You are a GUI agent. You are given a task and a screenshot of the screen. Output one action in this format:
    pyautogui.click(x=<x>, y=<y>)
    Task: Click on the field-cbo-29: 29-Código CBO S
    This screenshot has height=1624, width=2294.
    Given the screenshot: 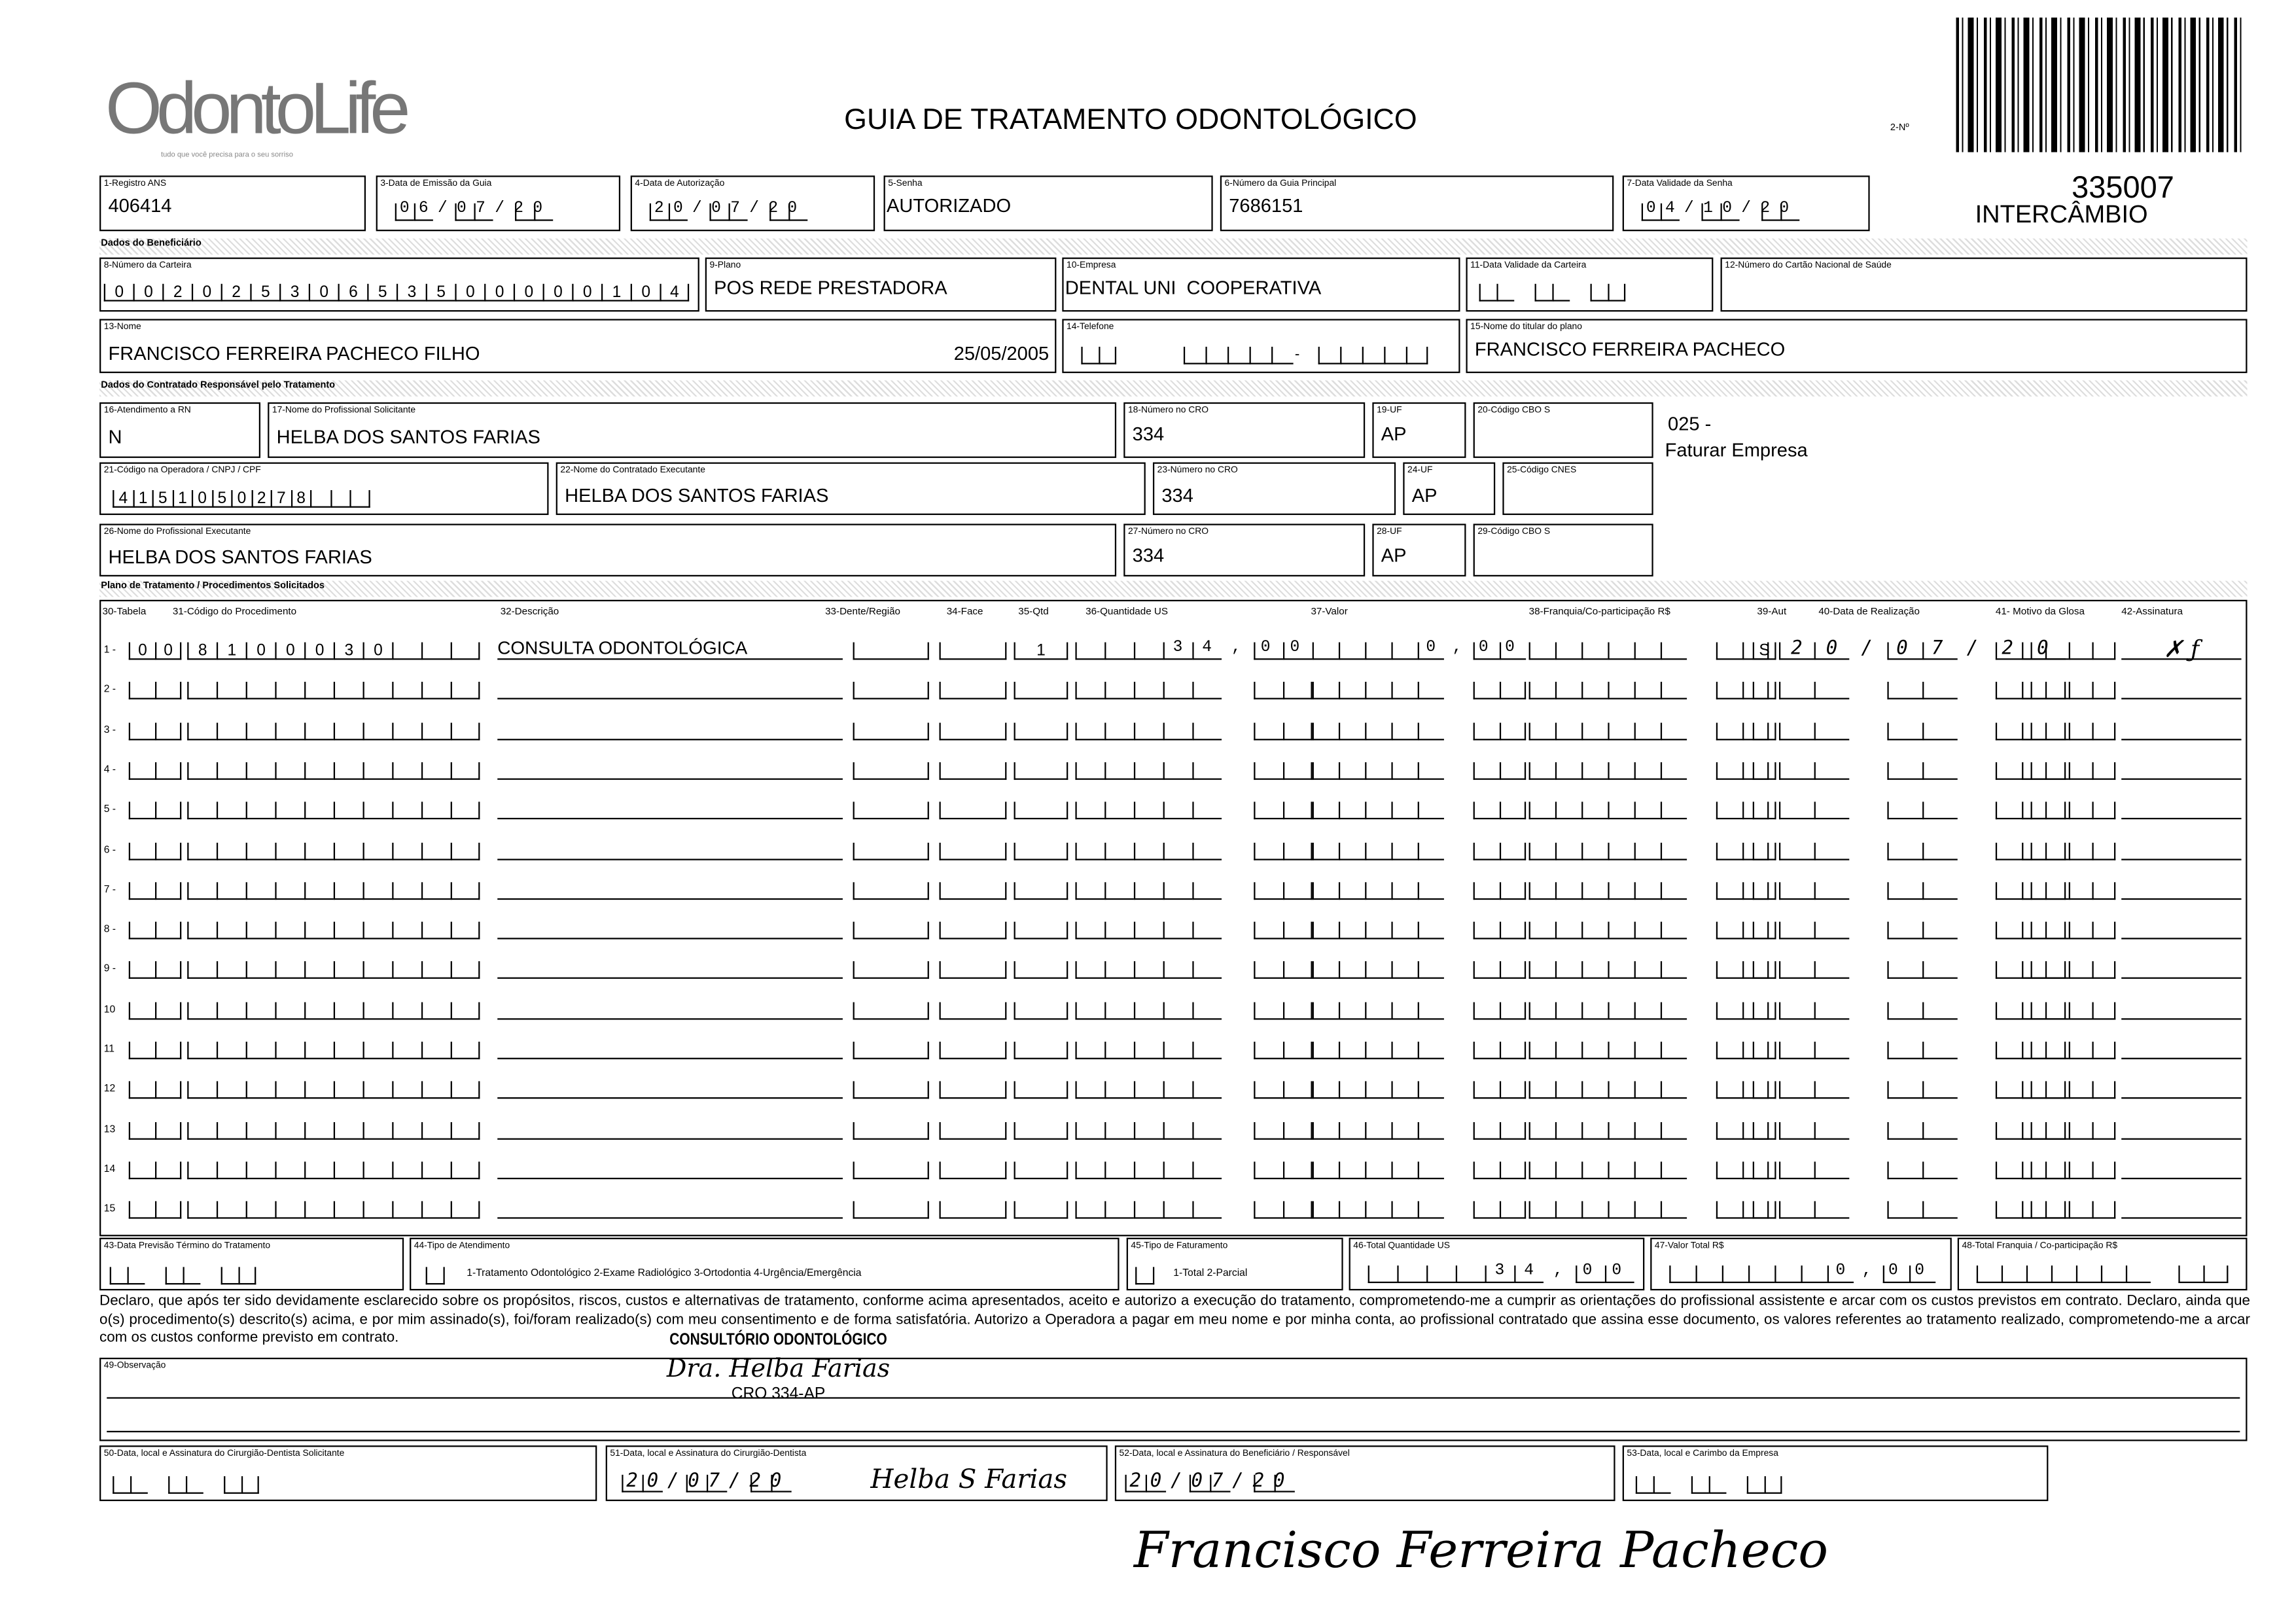 What is the action you would take?
    pyautogui.click(x=1563, y=549)
    